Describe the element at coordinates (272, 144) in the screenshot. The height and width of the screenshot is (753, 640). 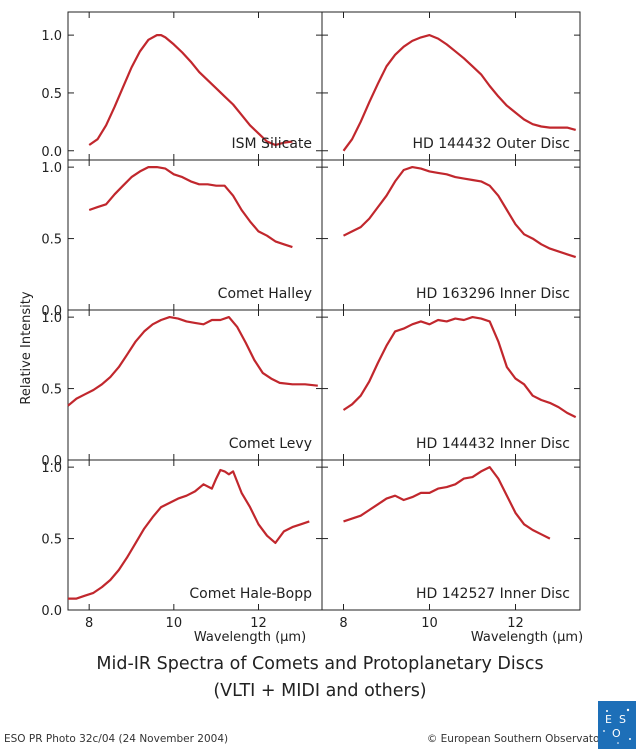
I see `panel-label: ISM Silicate` at that location.